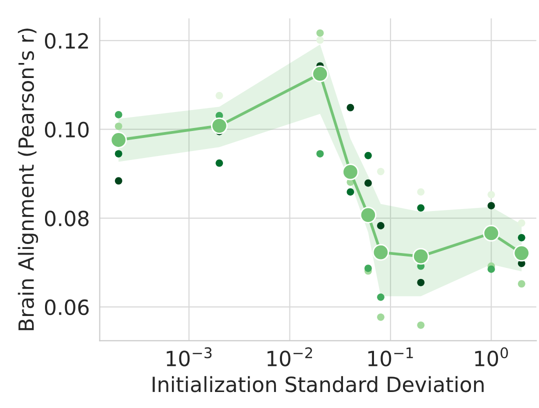 The height and width of the screenshot is (408, 539). What do you see at coordinates (66, 130) in the screenshot?
I see `y-tick-label: 0.10` at bounding box center [66, 130].